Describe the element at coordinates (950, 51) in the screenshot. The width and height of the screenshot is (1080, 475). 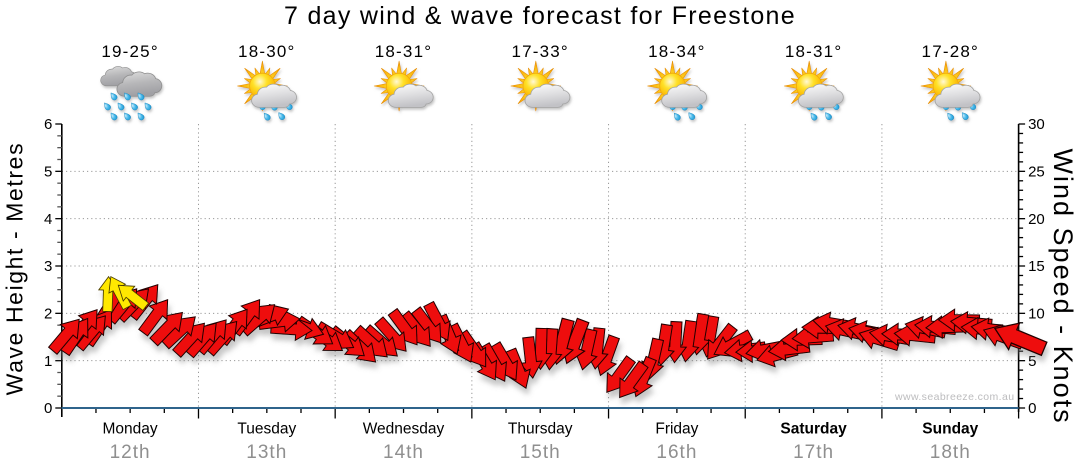
I see `svg-text: 17-28°` at that location.